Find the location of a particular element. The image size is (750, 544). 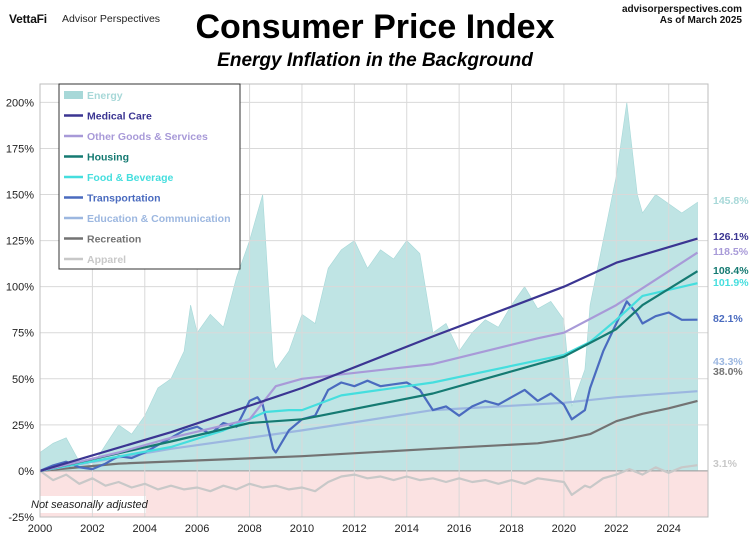

end-label-food-beverage: 101.9% is located at coordinates (731, 283).